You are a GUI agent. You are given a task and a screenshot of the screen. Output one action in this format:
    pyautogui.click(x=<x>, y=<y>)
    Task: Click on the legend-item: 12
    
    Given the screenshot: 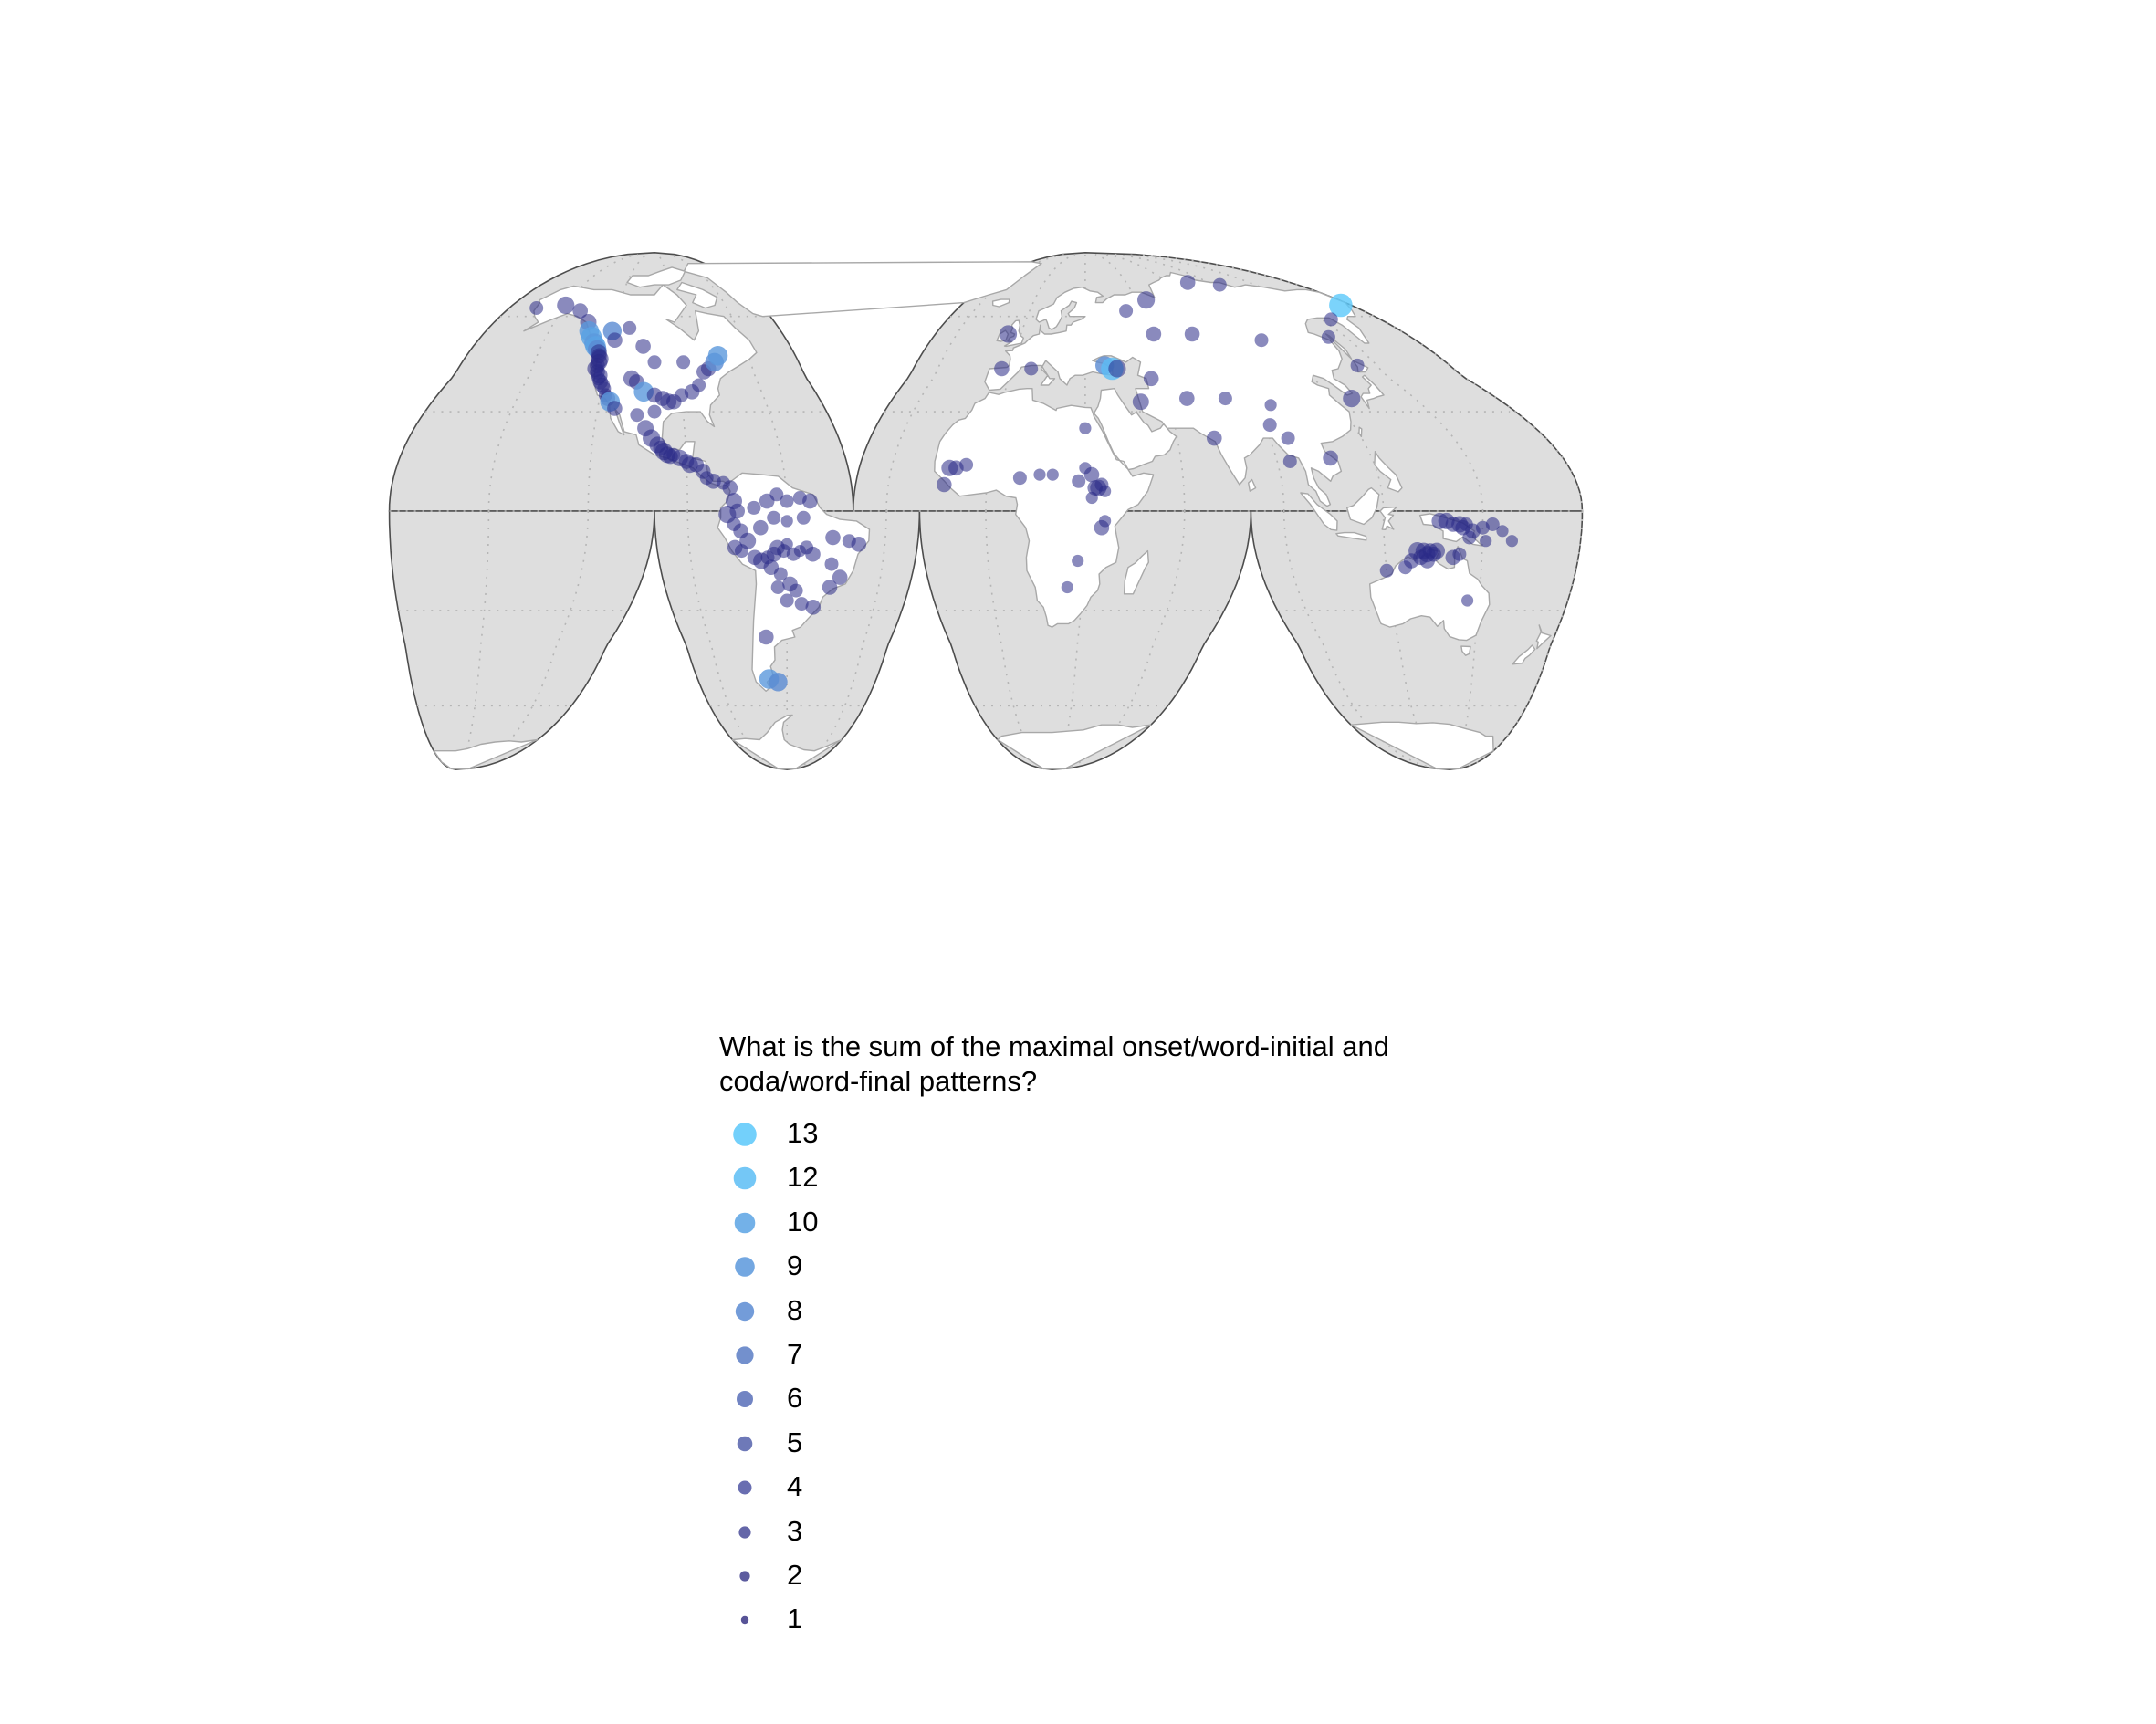 What is the action you would take?
    pyautogui.click(x=1130, y=1177)
    